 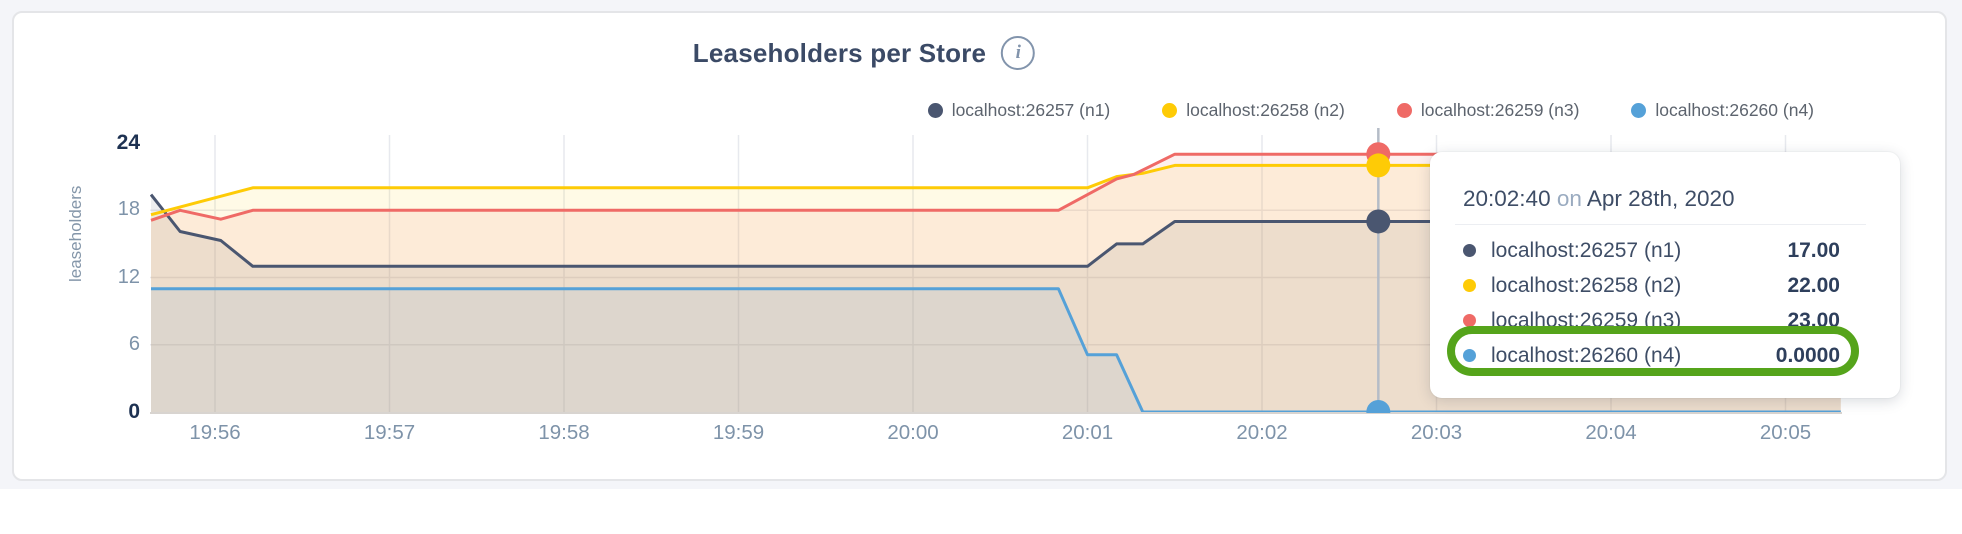 I want to click on tooltip-row: localhost:26259 (n3) 23.00, so click(x=1651, y=320).